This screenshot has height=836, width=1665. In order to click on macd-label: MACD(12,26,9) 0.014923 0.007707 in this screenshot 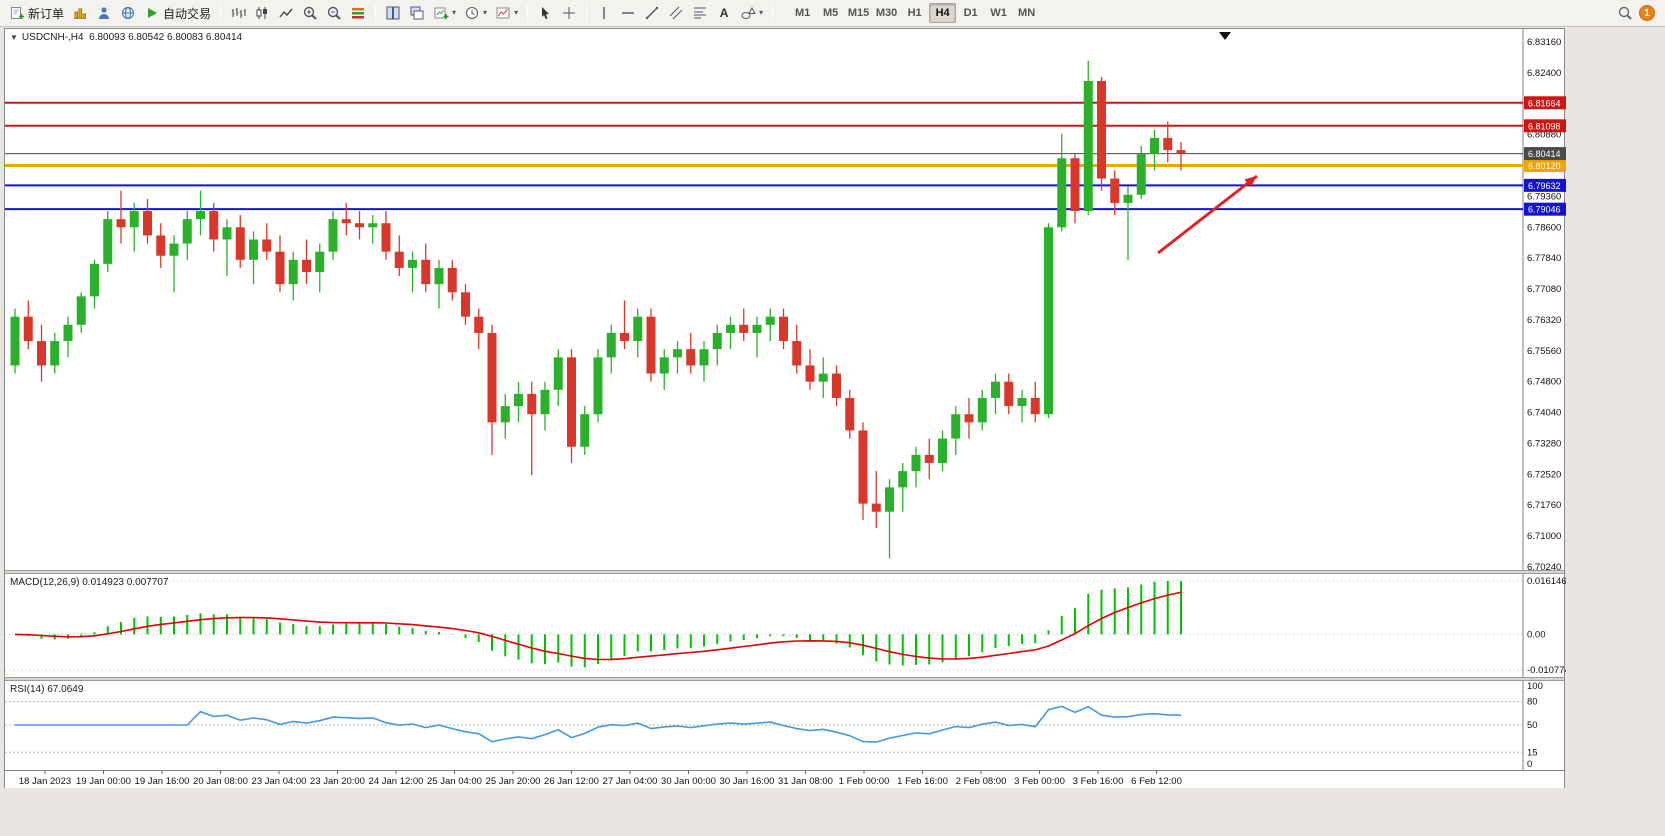, I will do `click(89, 582)`.